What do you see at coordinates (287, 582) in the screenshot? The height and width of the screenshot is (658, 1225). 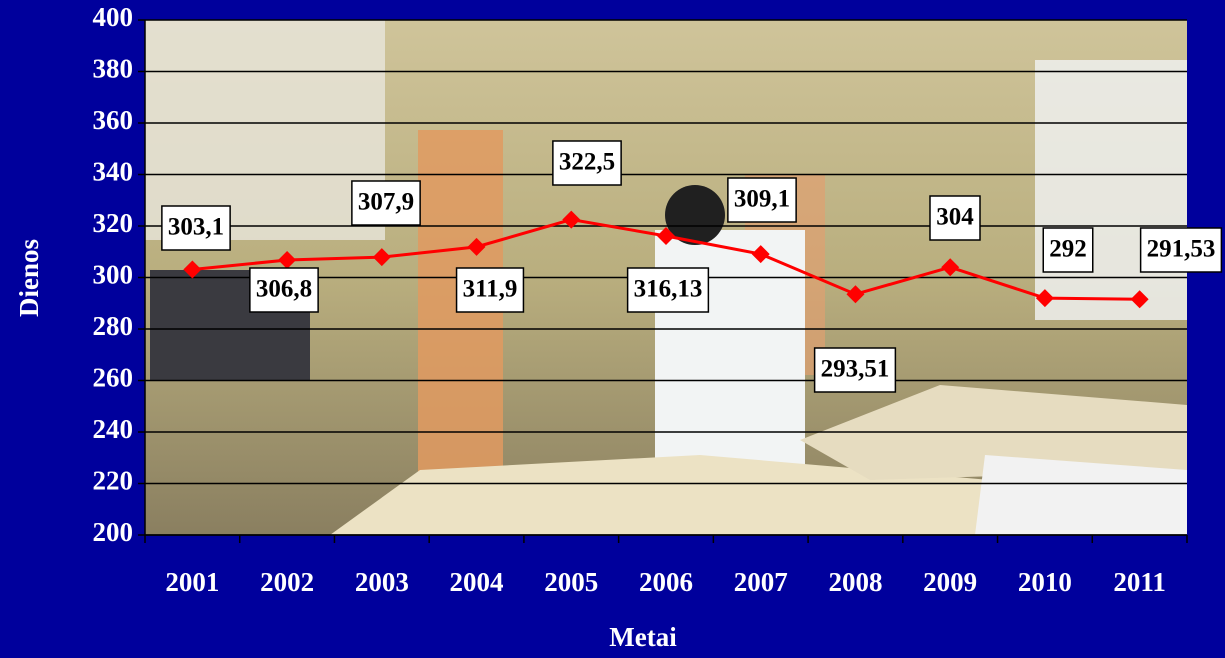 I see `x-tick-label: 2002` at bounding box center [287, 582].